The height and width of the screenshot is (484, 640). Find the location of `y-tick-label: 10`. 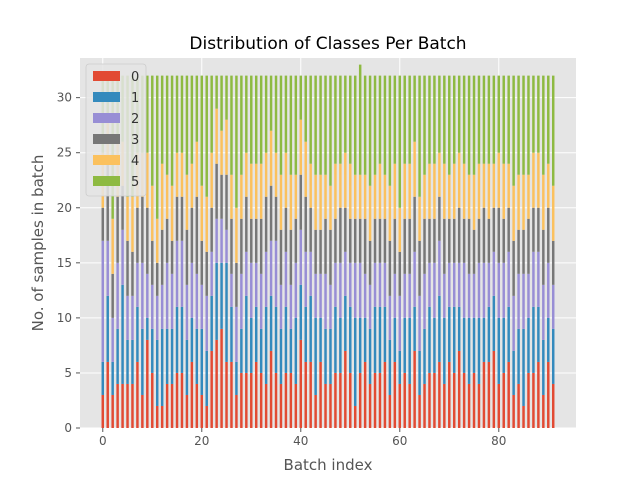

y-tick-label: 10 is located at coordinates (64, 318).